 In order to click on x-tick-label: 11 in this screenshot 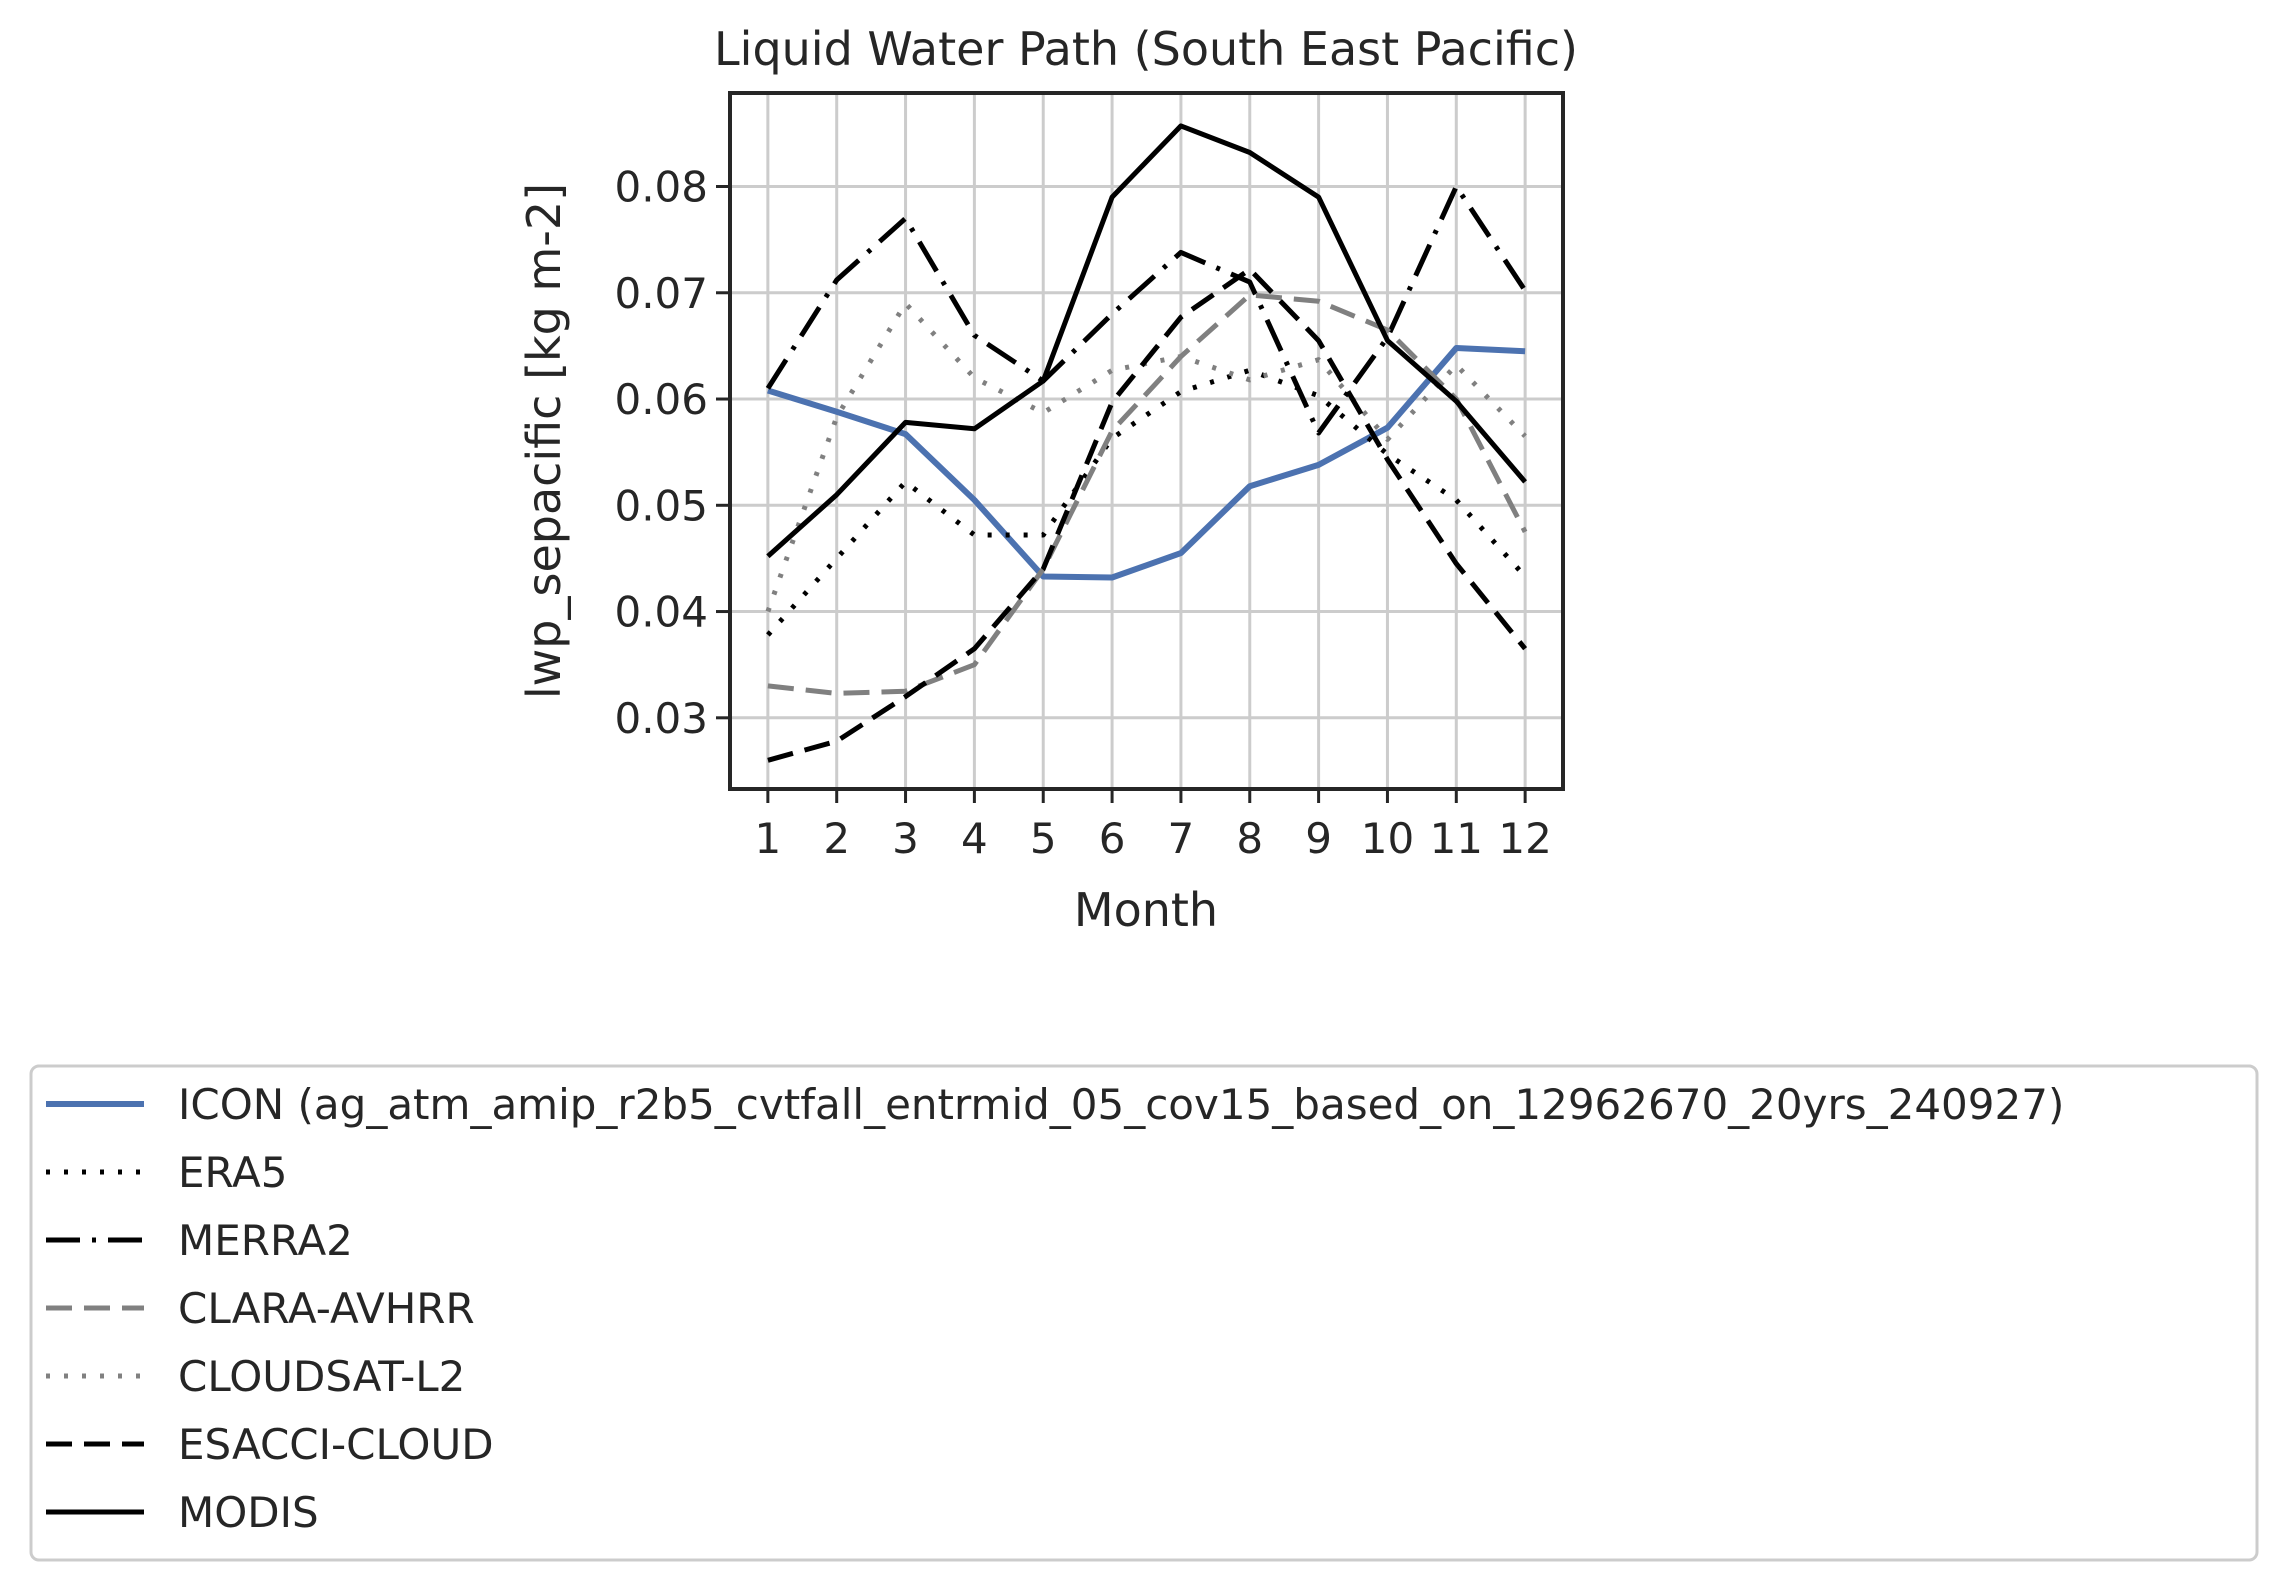, I will do `click(1456, 838)`.